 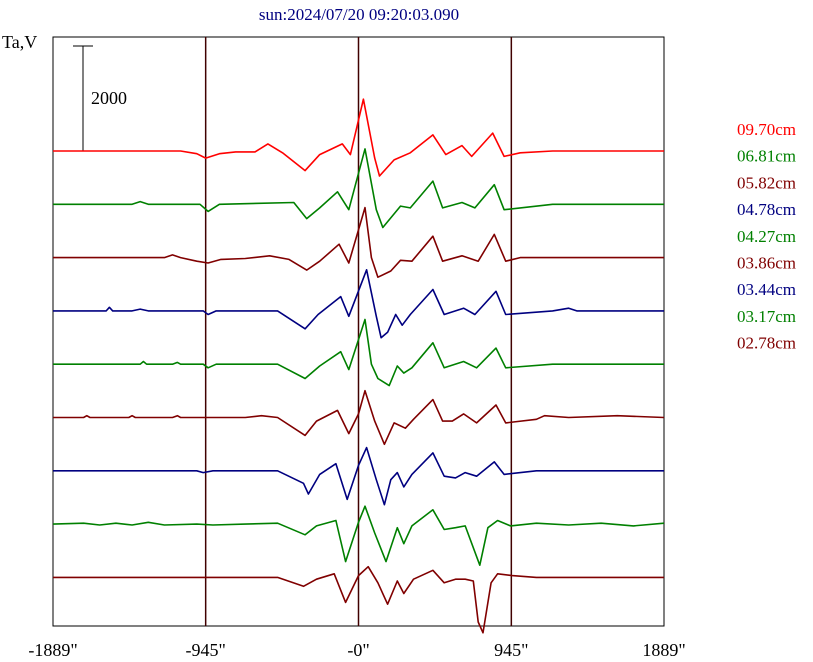 I want to click on series-line-06.81cm, so click(x=358, y=188).